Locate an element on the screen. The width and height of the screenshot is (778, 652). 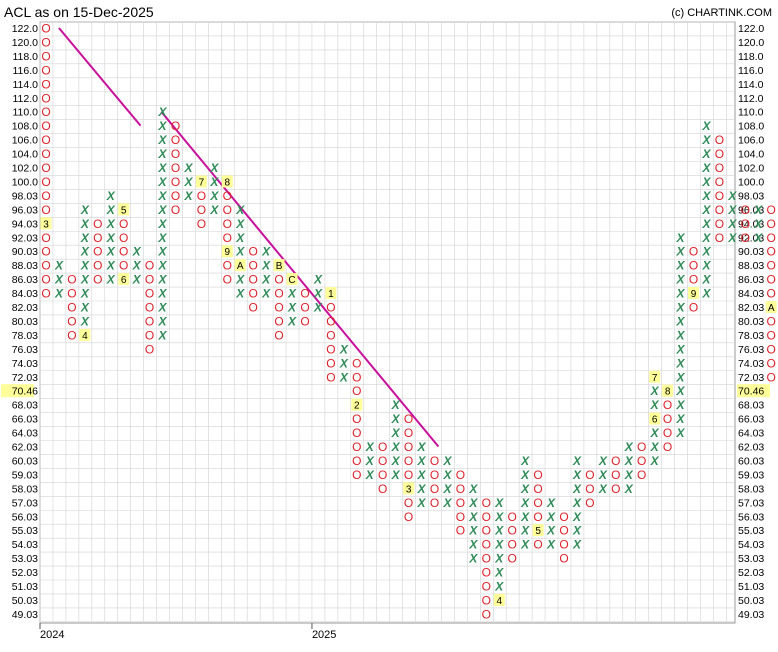
y-tick-label: 49.03 is located at coordinates (25, 615).